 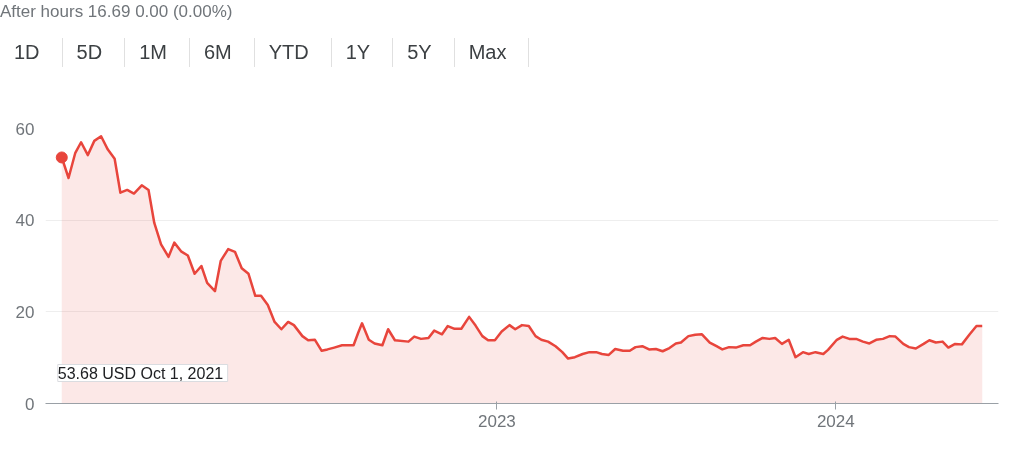 What do you see at coordinates (362, 52) in the screenshot?
I see `text: 1Y` at bounding box center [362, 52].